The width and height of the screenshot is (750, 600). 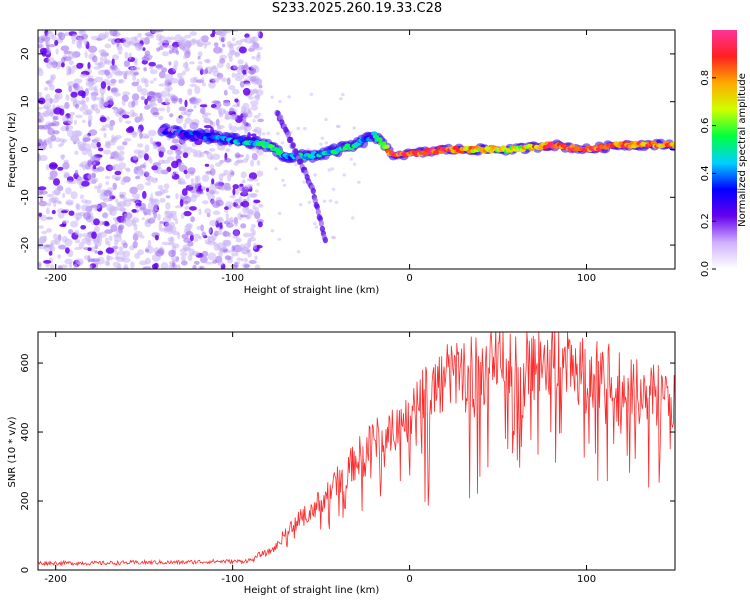 What do you see at coordinates (25, 570) in the screenshot?
I see `y-tick-label: 0` at bounding box center [25, 570].